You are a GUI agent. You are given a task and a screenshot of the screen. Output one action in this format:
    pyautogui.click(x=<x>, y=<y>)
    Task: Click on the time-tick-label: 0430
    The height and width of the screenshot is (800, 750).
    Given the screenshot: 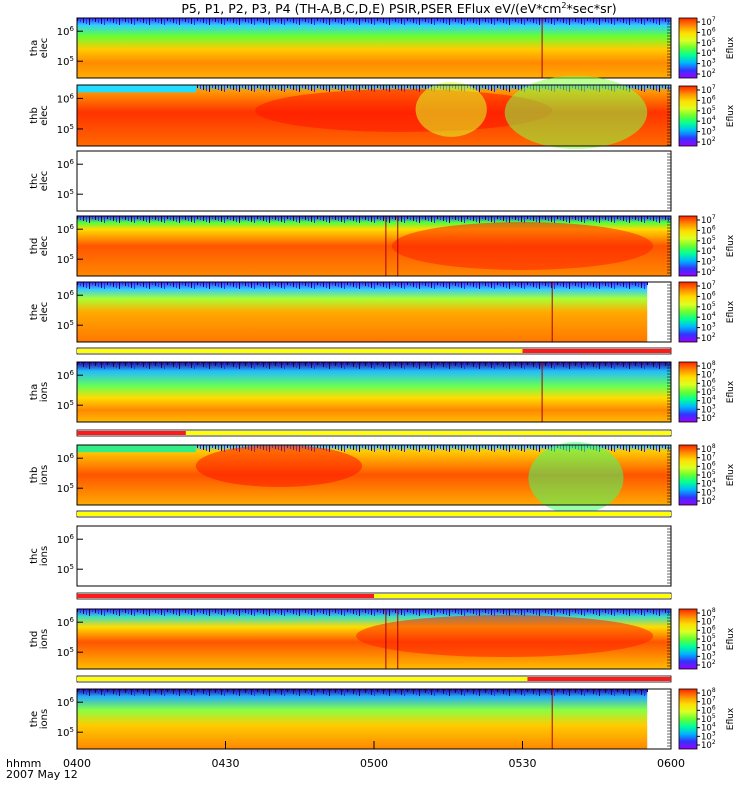 What is the action you would take?
    pyautogui.click(x=226, y=763)
    